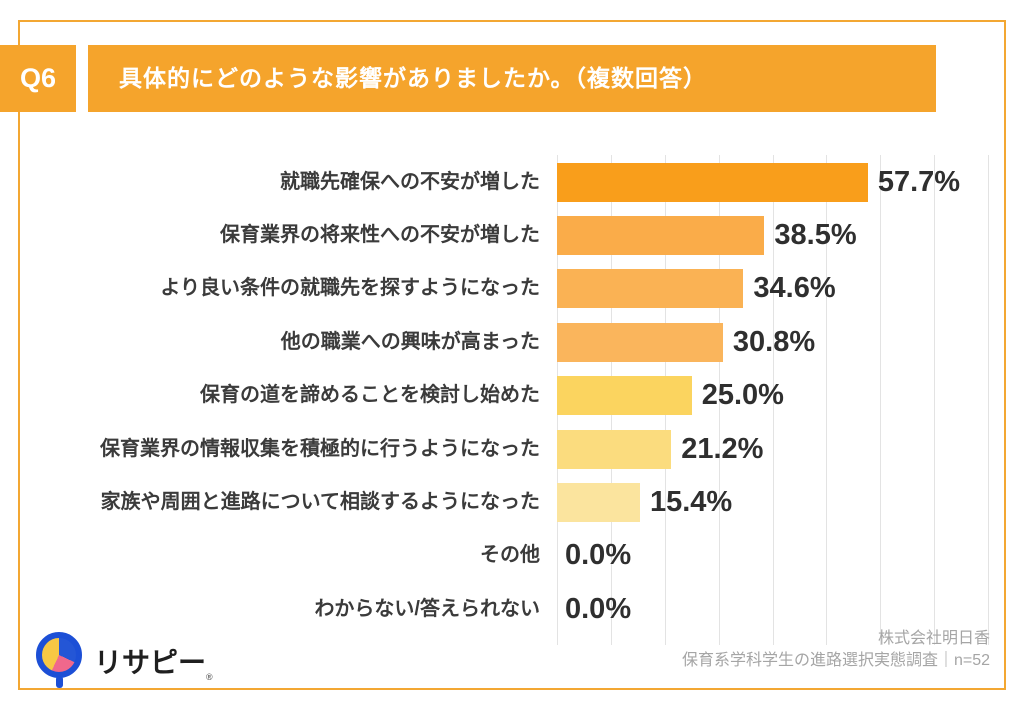 The image size is (1024, 709). I want to click on bar-value: 21.2%, so click(722, 448).